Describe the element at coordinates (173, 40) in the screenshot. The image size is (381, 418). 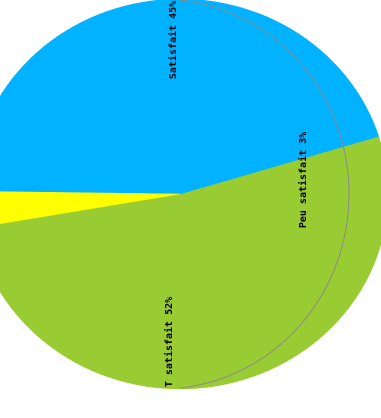
I see `slice-label-satisfait: Satisfait 45%` at that location.